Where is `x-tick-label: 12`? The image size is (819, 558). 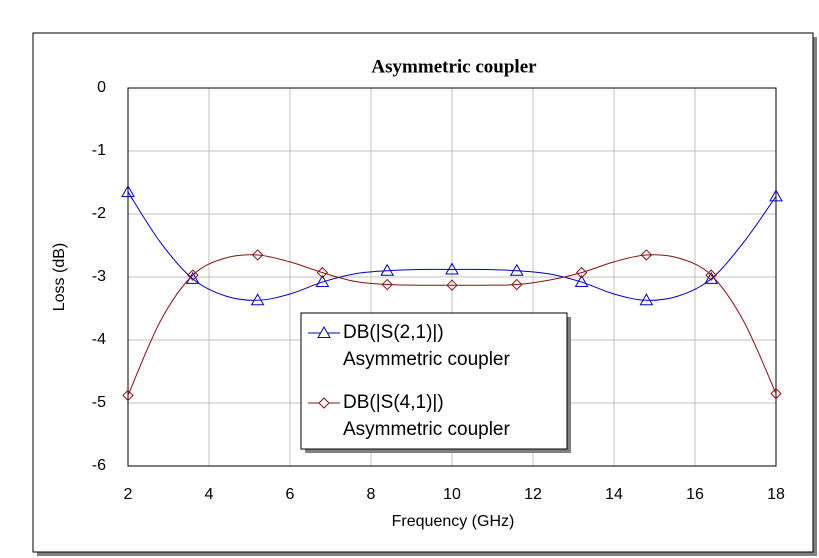 x-tick-label: 12 is located at coordinates (533, 494).